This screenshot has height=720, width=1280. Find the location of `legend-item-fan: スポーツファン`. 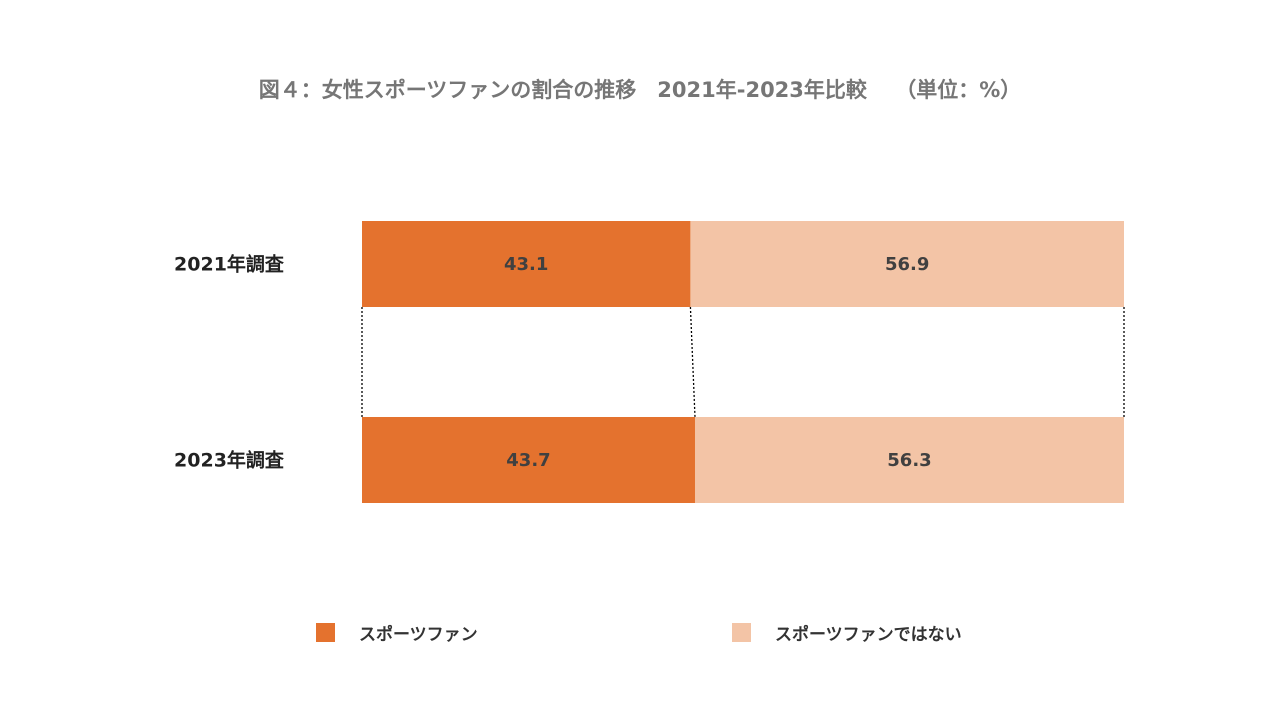

legend-item-fan: スポーツファン is located at coordinates (397, 632).